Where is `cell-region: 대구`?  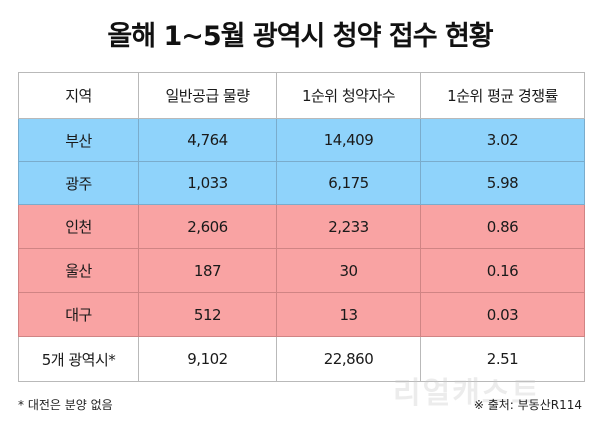
cell-region: 대구 is located at coordinates (78, 314).